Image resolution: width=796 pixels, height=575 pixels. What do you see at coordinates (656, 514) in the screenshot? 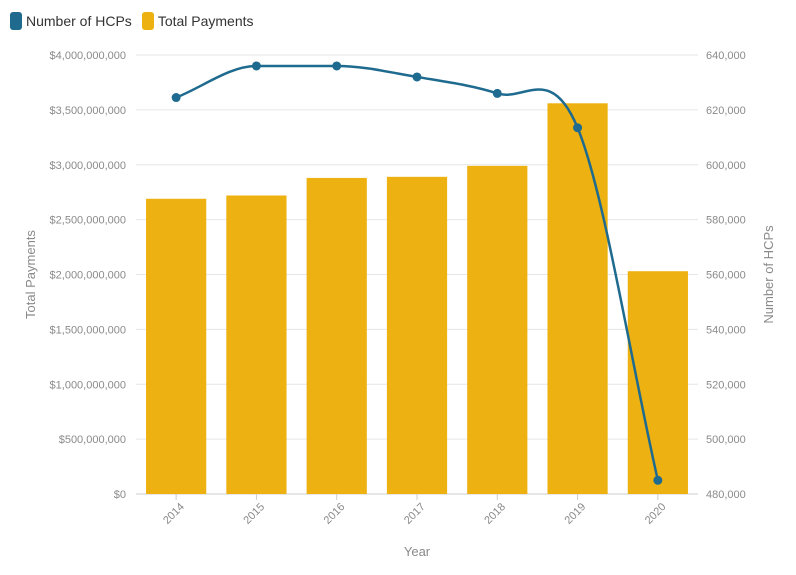
I see `x-tick-label: 2020` at bounding box center [656, 514].